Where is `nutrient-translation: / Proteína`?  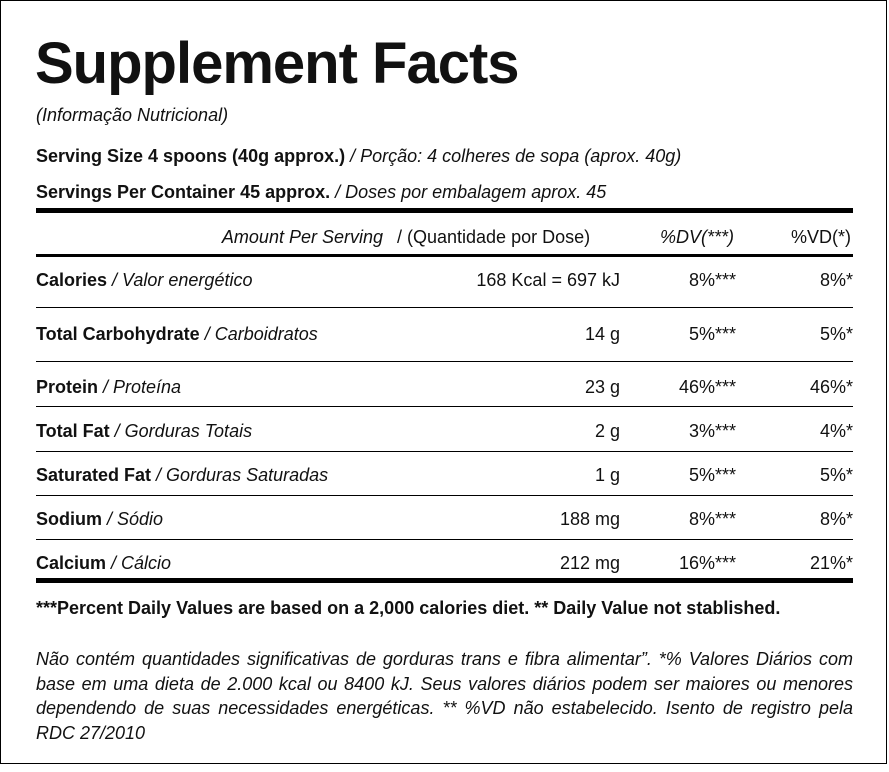 nutrient-translation: / Proteína is located at coordinates (140, 387).